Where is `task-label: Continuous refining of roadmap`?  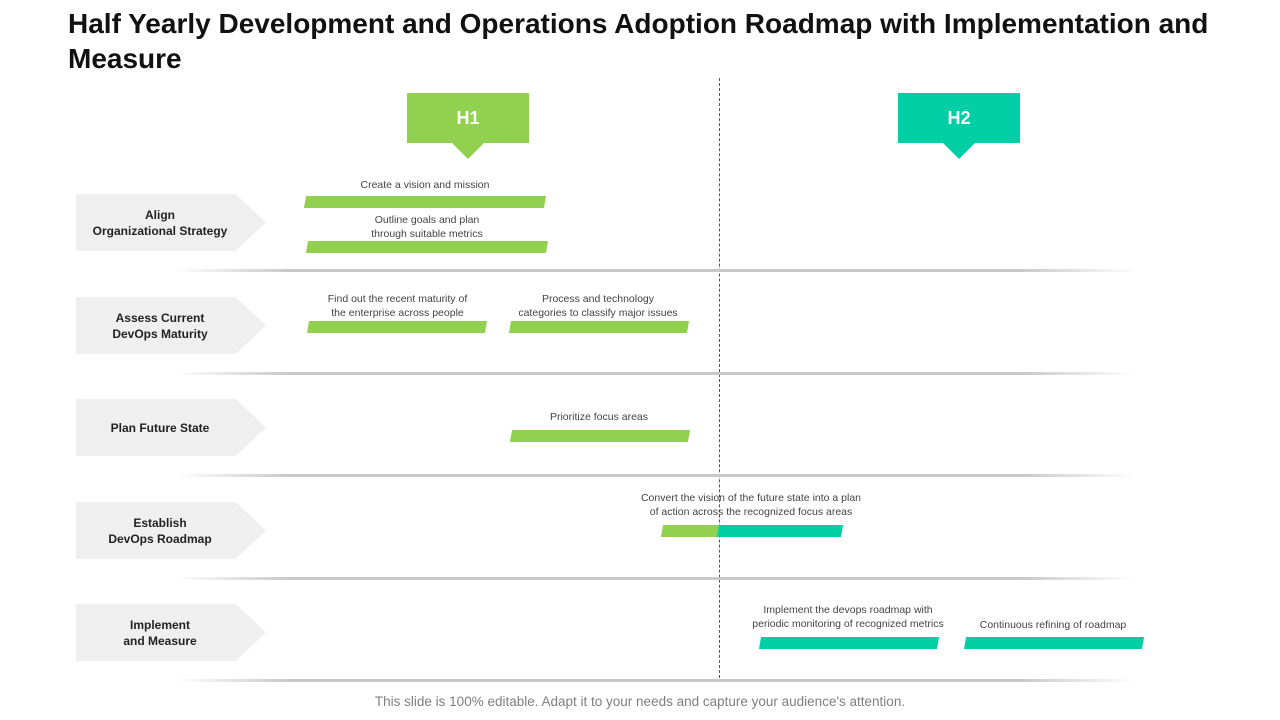
task-label: Continuous refining of roadmap is located at coordinates (1053, 625).